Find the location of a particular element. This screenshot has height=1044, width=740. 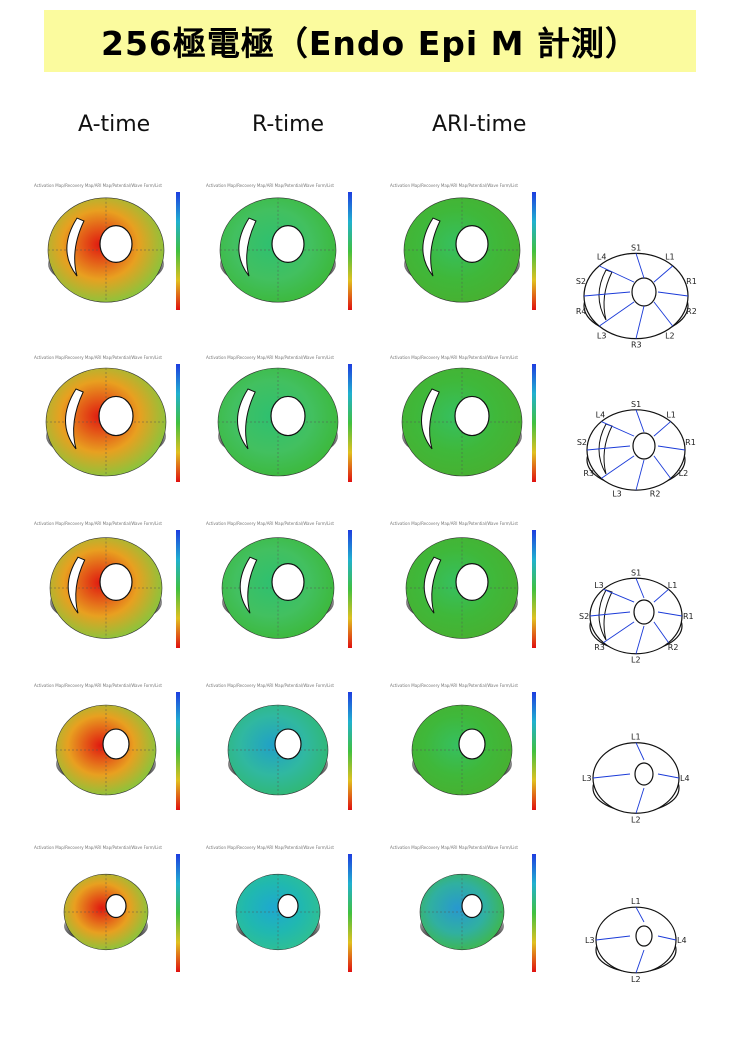

segment-diagram: S1 L1 R1 R2 L2 R3 L3 R4 S2 L4 is located at coordinates (636, 303).